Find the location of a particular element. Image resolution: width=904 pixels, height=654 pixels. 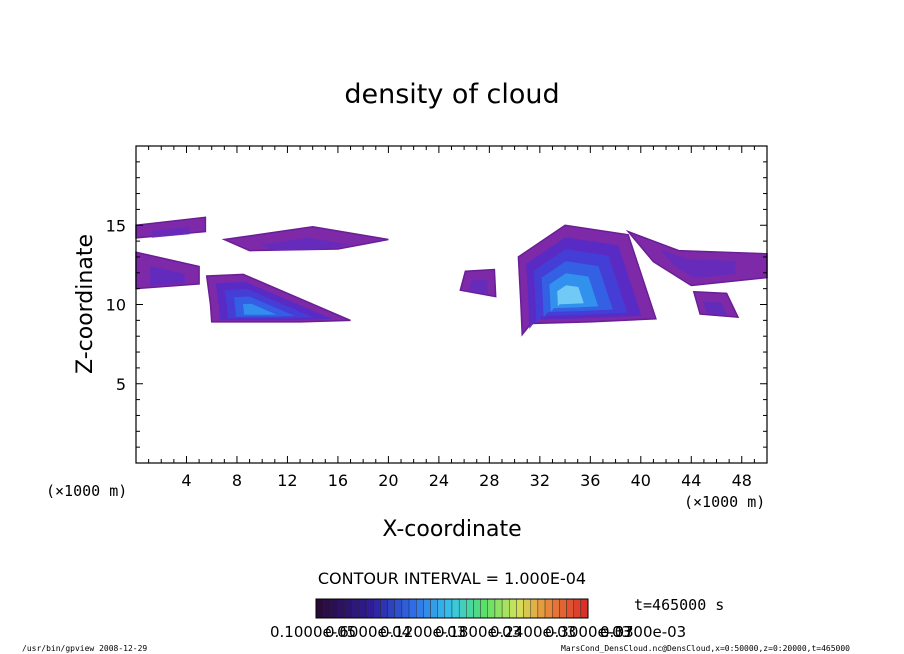

y-tick-label-15: 15 is located at coordinates (116, 225).